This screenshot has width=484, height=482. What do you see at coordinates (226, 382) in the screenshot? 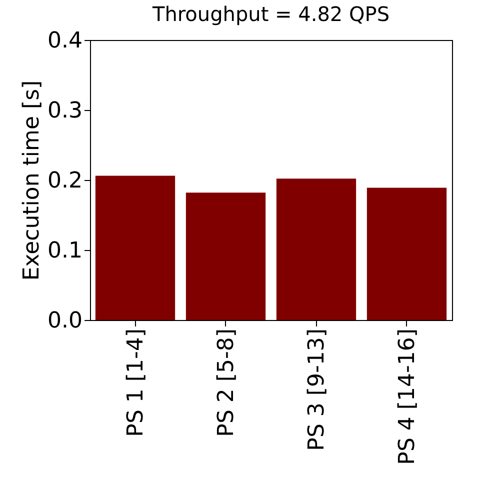
I see `x-tick-label: PS 2 [5-8]` at bounding box center [226, 382].